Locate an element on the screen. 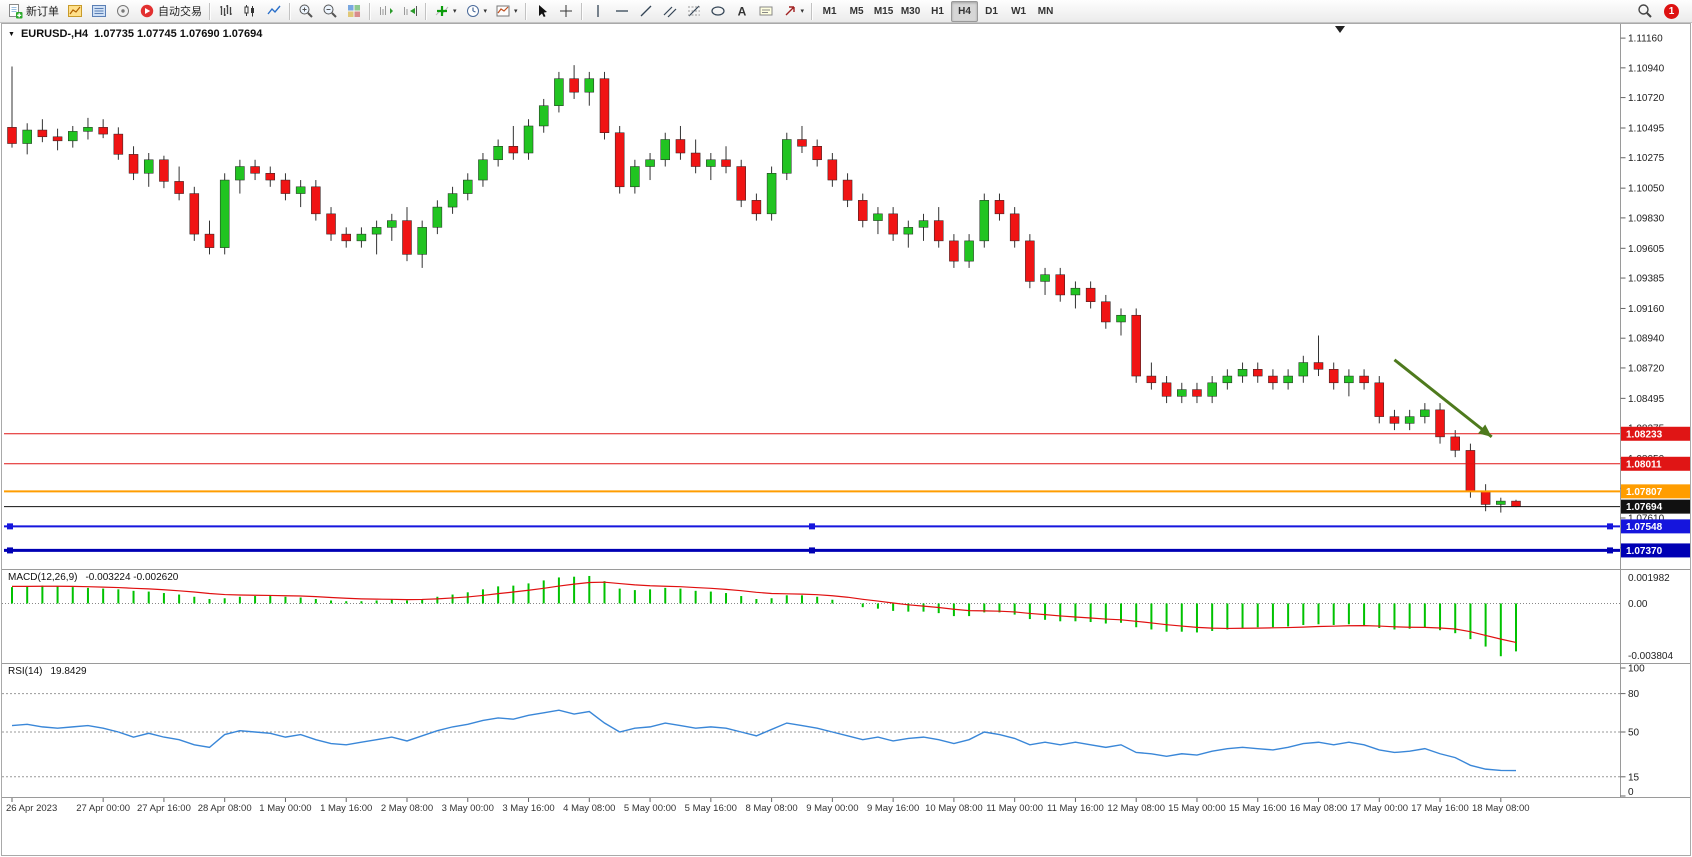  svg-text: 100 is located at coordinates (1636, 669).